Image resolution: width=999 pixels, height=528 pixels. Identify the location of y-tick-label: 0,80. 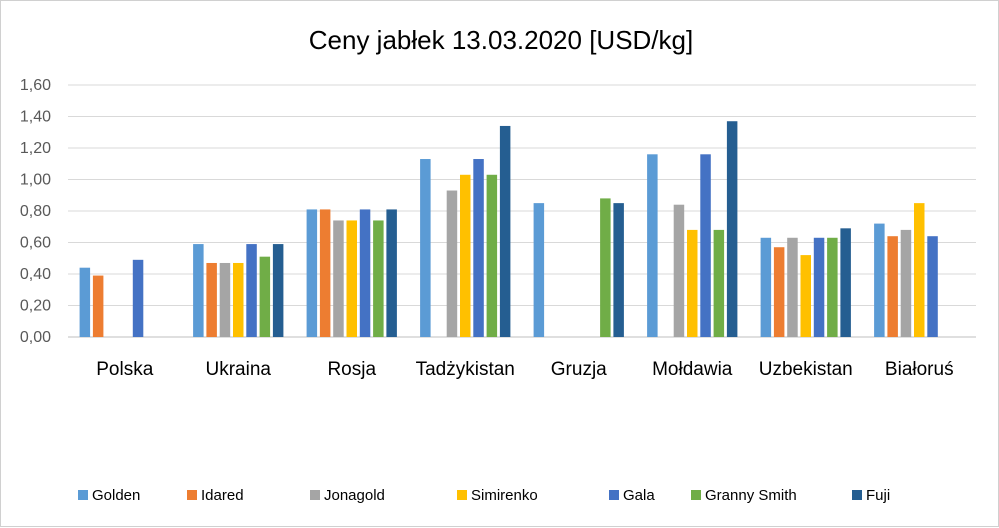
(35, 211).